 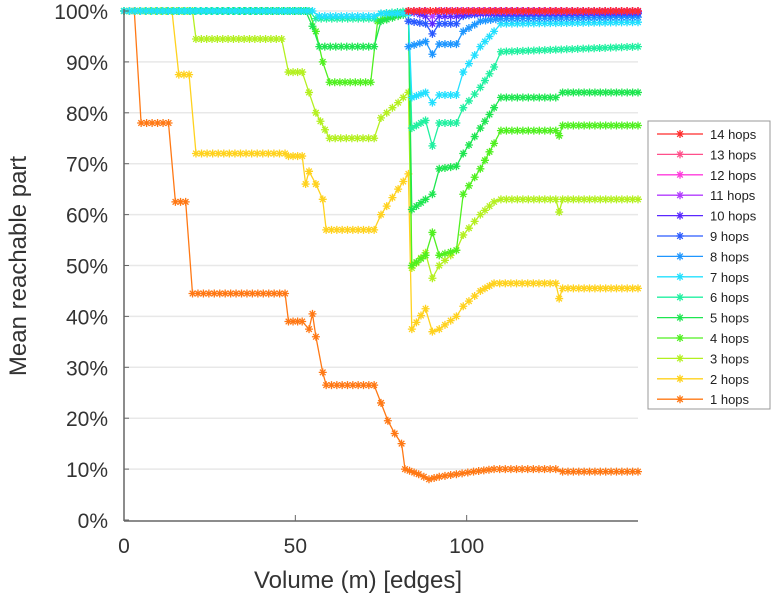 I want to click on y-tick-label: 70%, so click(x=87, y=165).